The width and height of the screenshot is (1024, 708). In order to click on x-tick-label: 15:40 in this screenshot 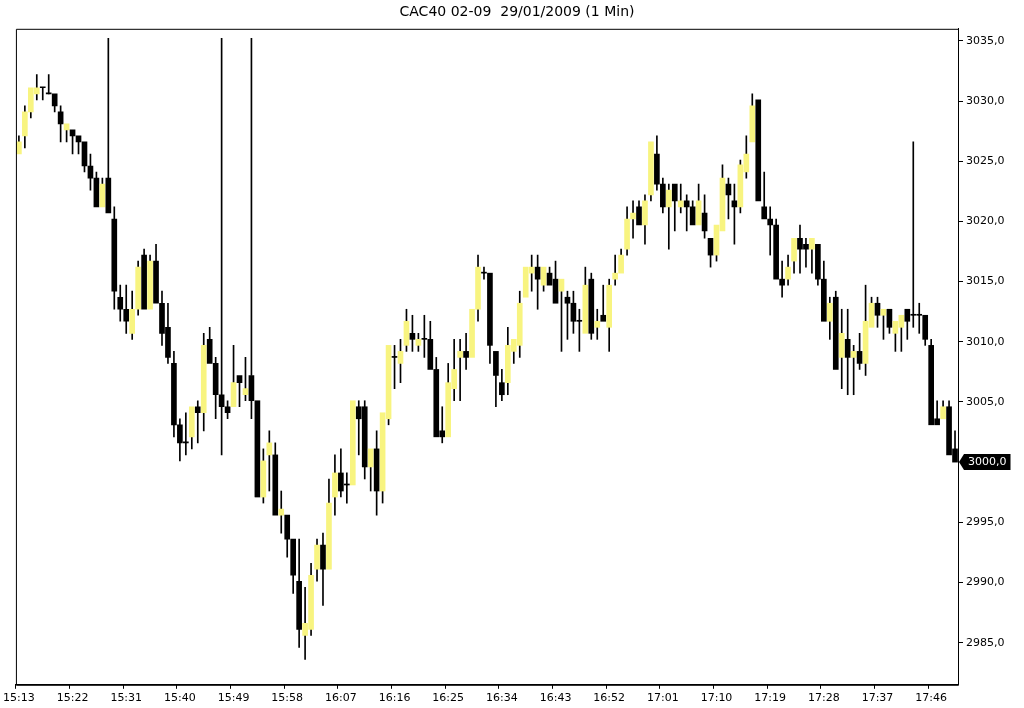, I will do `click(180, 698)`.